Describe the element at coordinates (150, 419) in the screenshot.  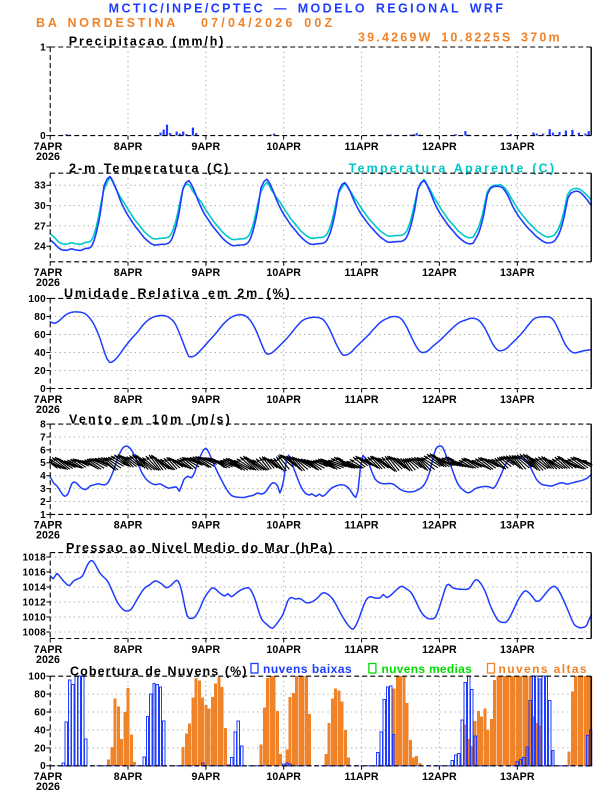
I see `svg-text: Vento em 10m (m/s)` at that location.